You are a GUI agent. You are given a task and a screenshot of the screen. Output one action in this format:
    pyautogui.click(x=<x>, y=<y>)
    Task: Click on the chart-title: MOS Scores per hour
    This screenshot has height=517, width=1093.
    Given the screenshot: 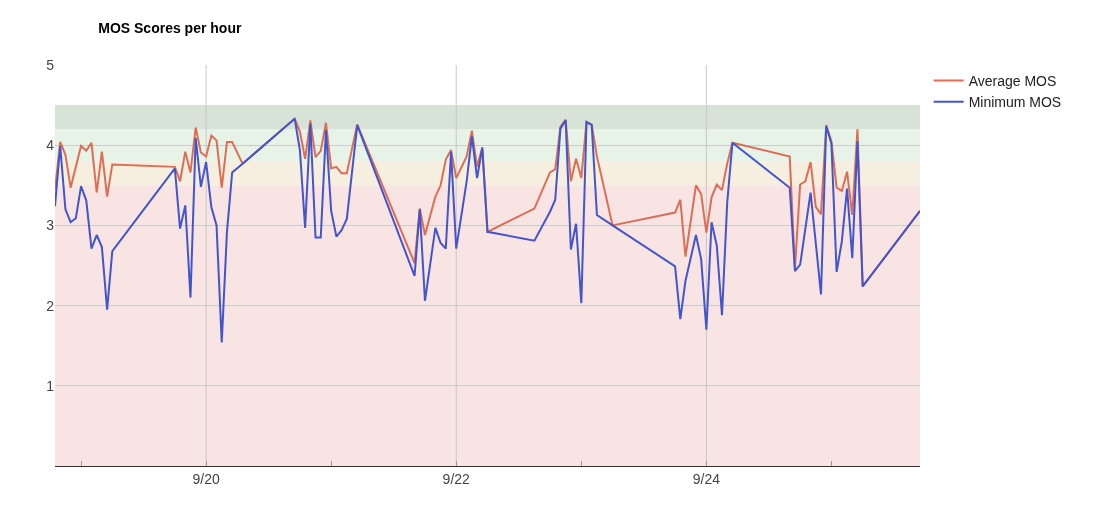 What is the action you would take?
    pyautogui.click(x=170, y=28)
    